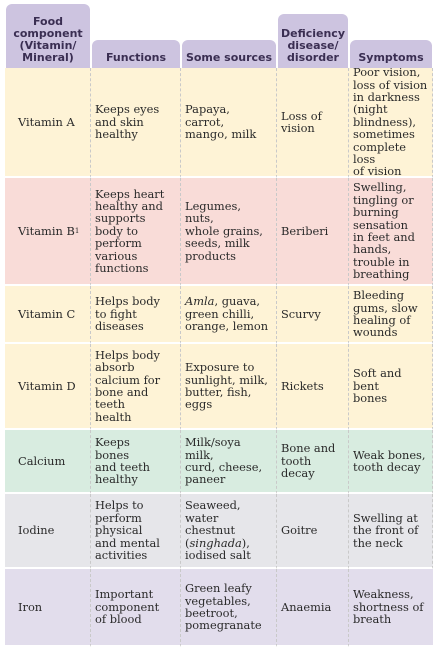 The image size is (439, 653). What do you see at coordinates (229, 462) in the screenshot?
I see `cell-sources-calcium: Milk/soya milk, curd, cheese, paneer` at bounding box center [229, 462].